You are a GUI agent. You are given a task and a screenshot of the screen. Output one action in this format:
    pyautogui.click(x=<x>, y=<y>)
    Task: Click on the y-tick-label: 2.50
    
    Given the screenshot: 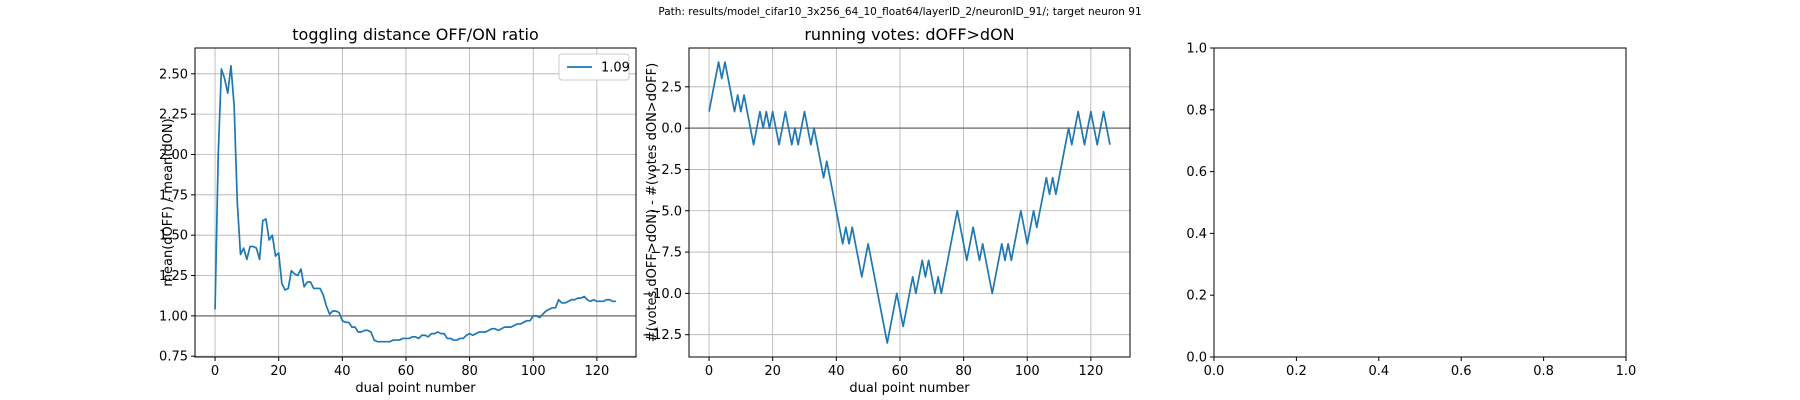 What is the action you would take?
    pyautogui.click(x=173, y=74)
    